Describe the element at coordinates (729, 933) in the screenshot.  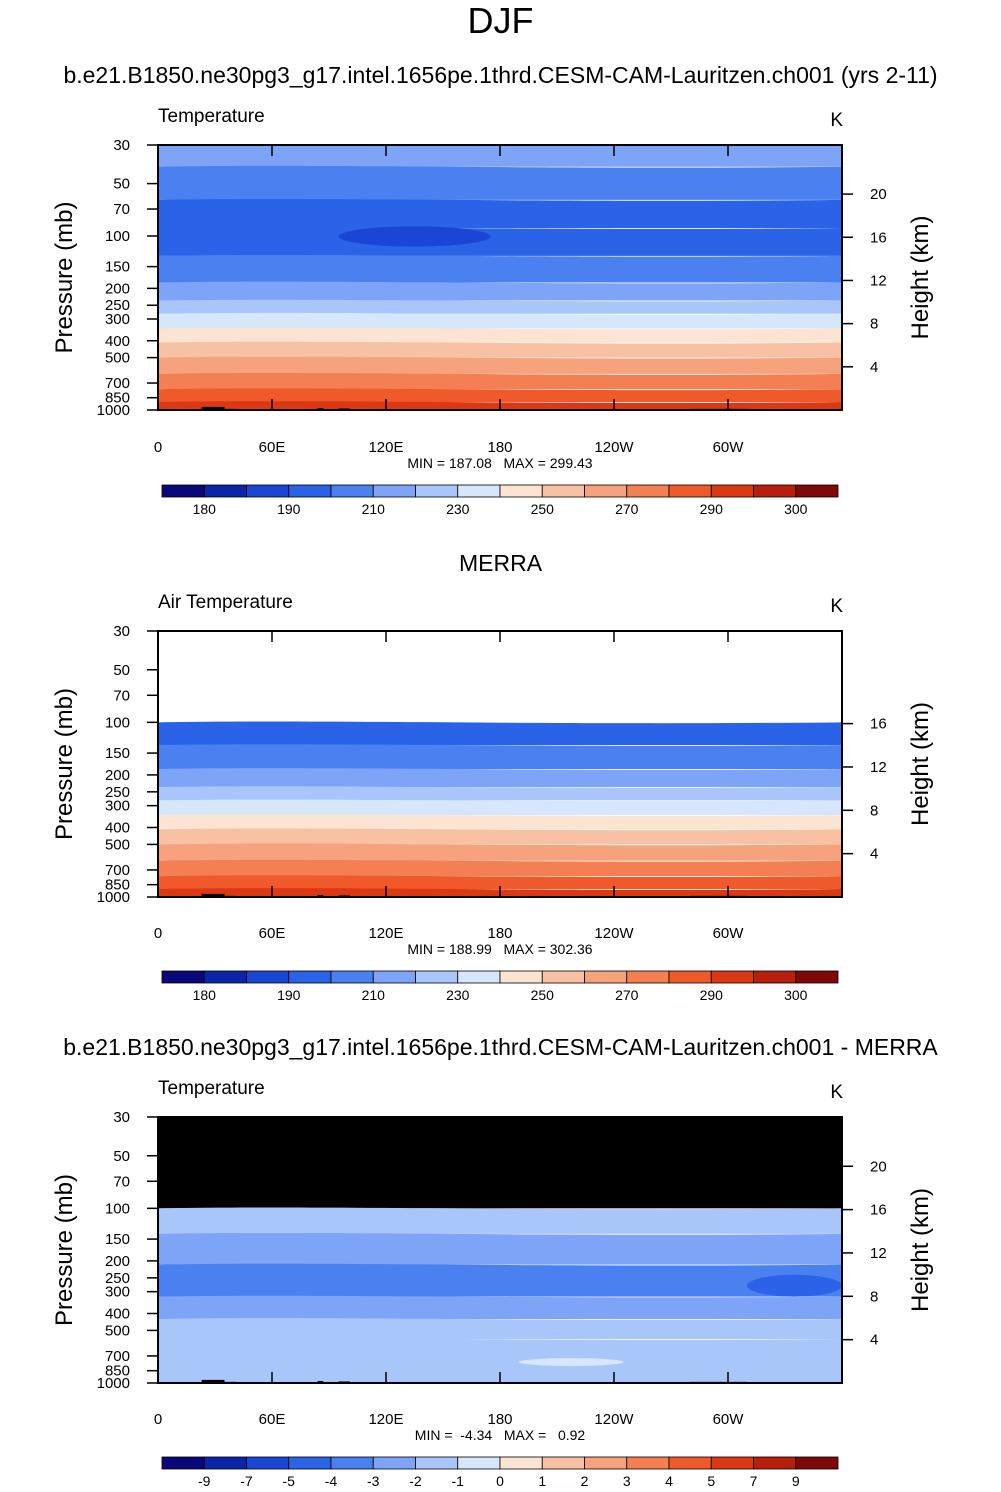
I see `x-tick-label-middle-5: 60W` at that location.